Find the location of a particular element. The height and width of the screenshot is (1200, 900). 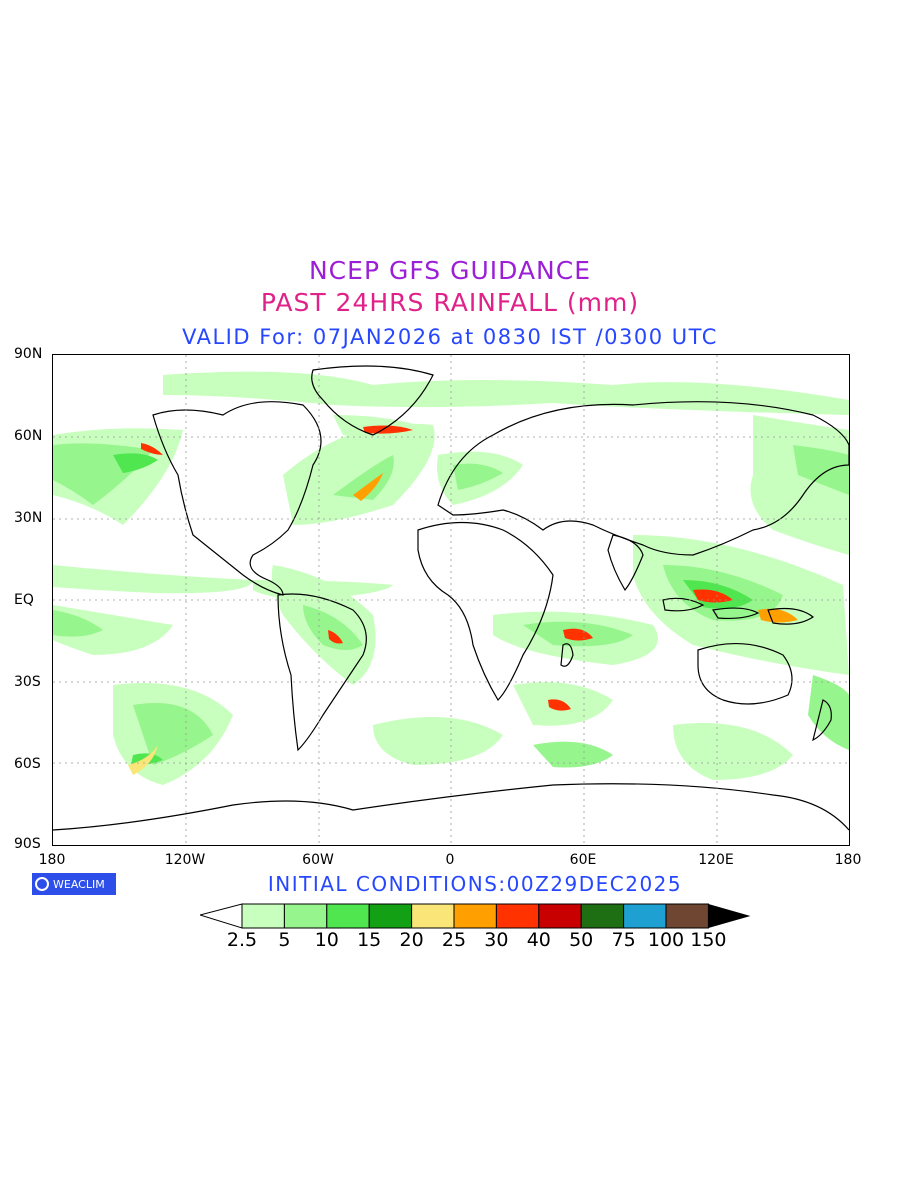

lat-label: 60S is located at coordinates (27, 764).